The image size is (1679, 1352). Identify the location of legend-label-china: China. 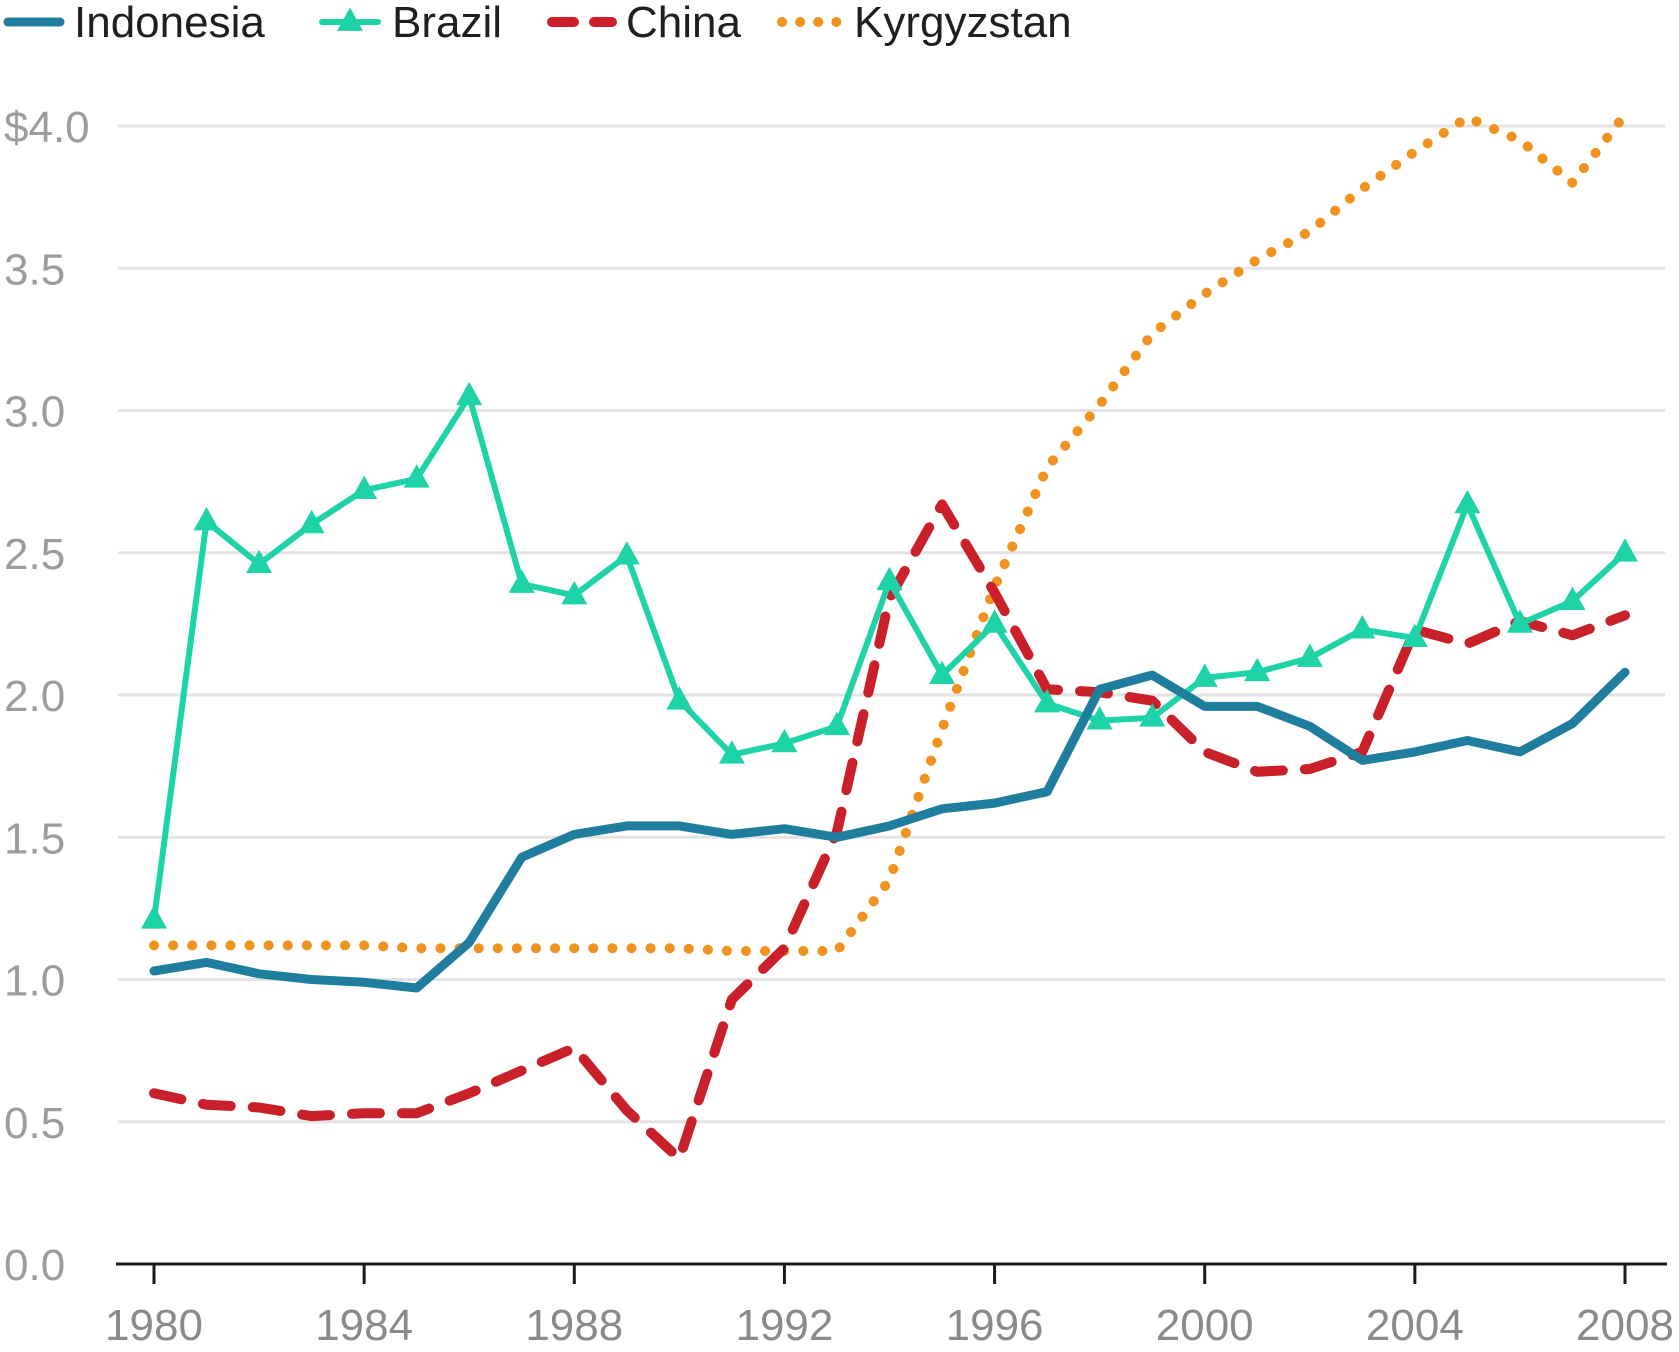
(683, 23).